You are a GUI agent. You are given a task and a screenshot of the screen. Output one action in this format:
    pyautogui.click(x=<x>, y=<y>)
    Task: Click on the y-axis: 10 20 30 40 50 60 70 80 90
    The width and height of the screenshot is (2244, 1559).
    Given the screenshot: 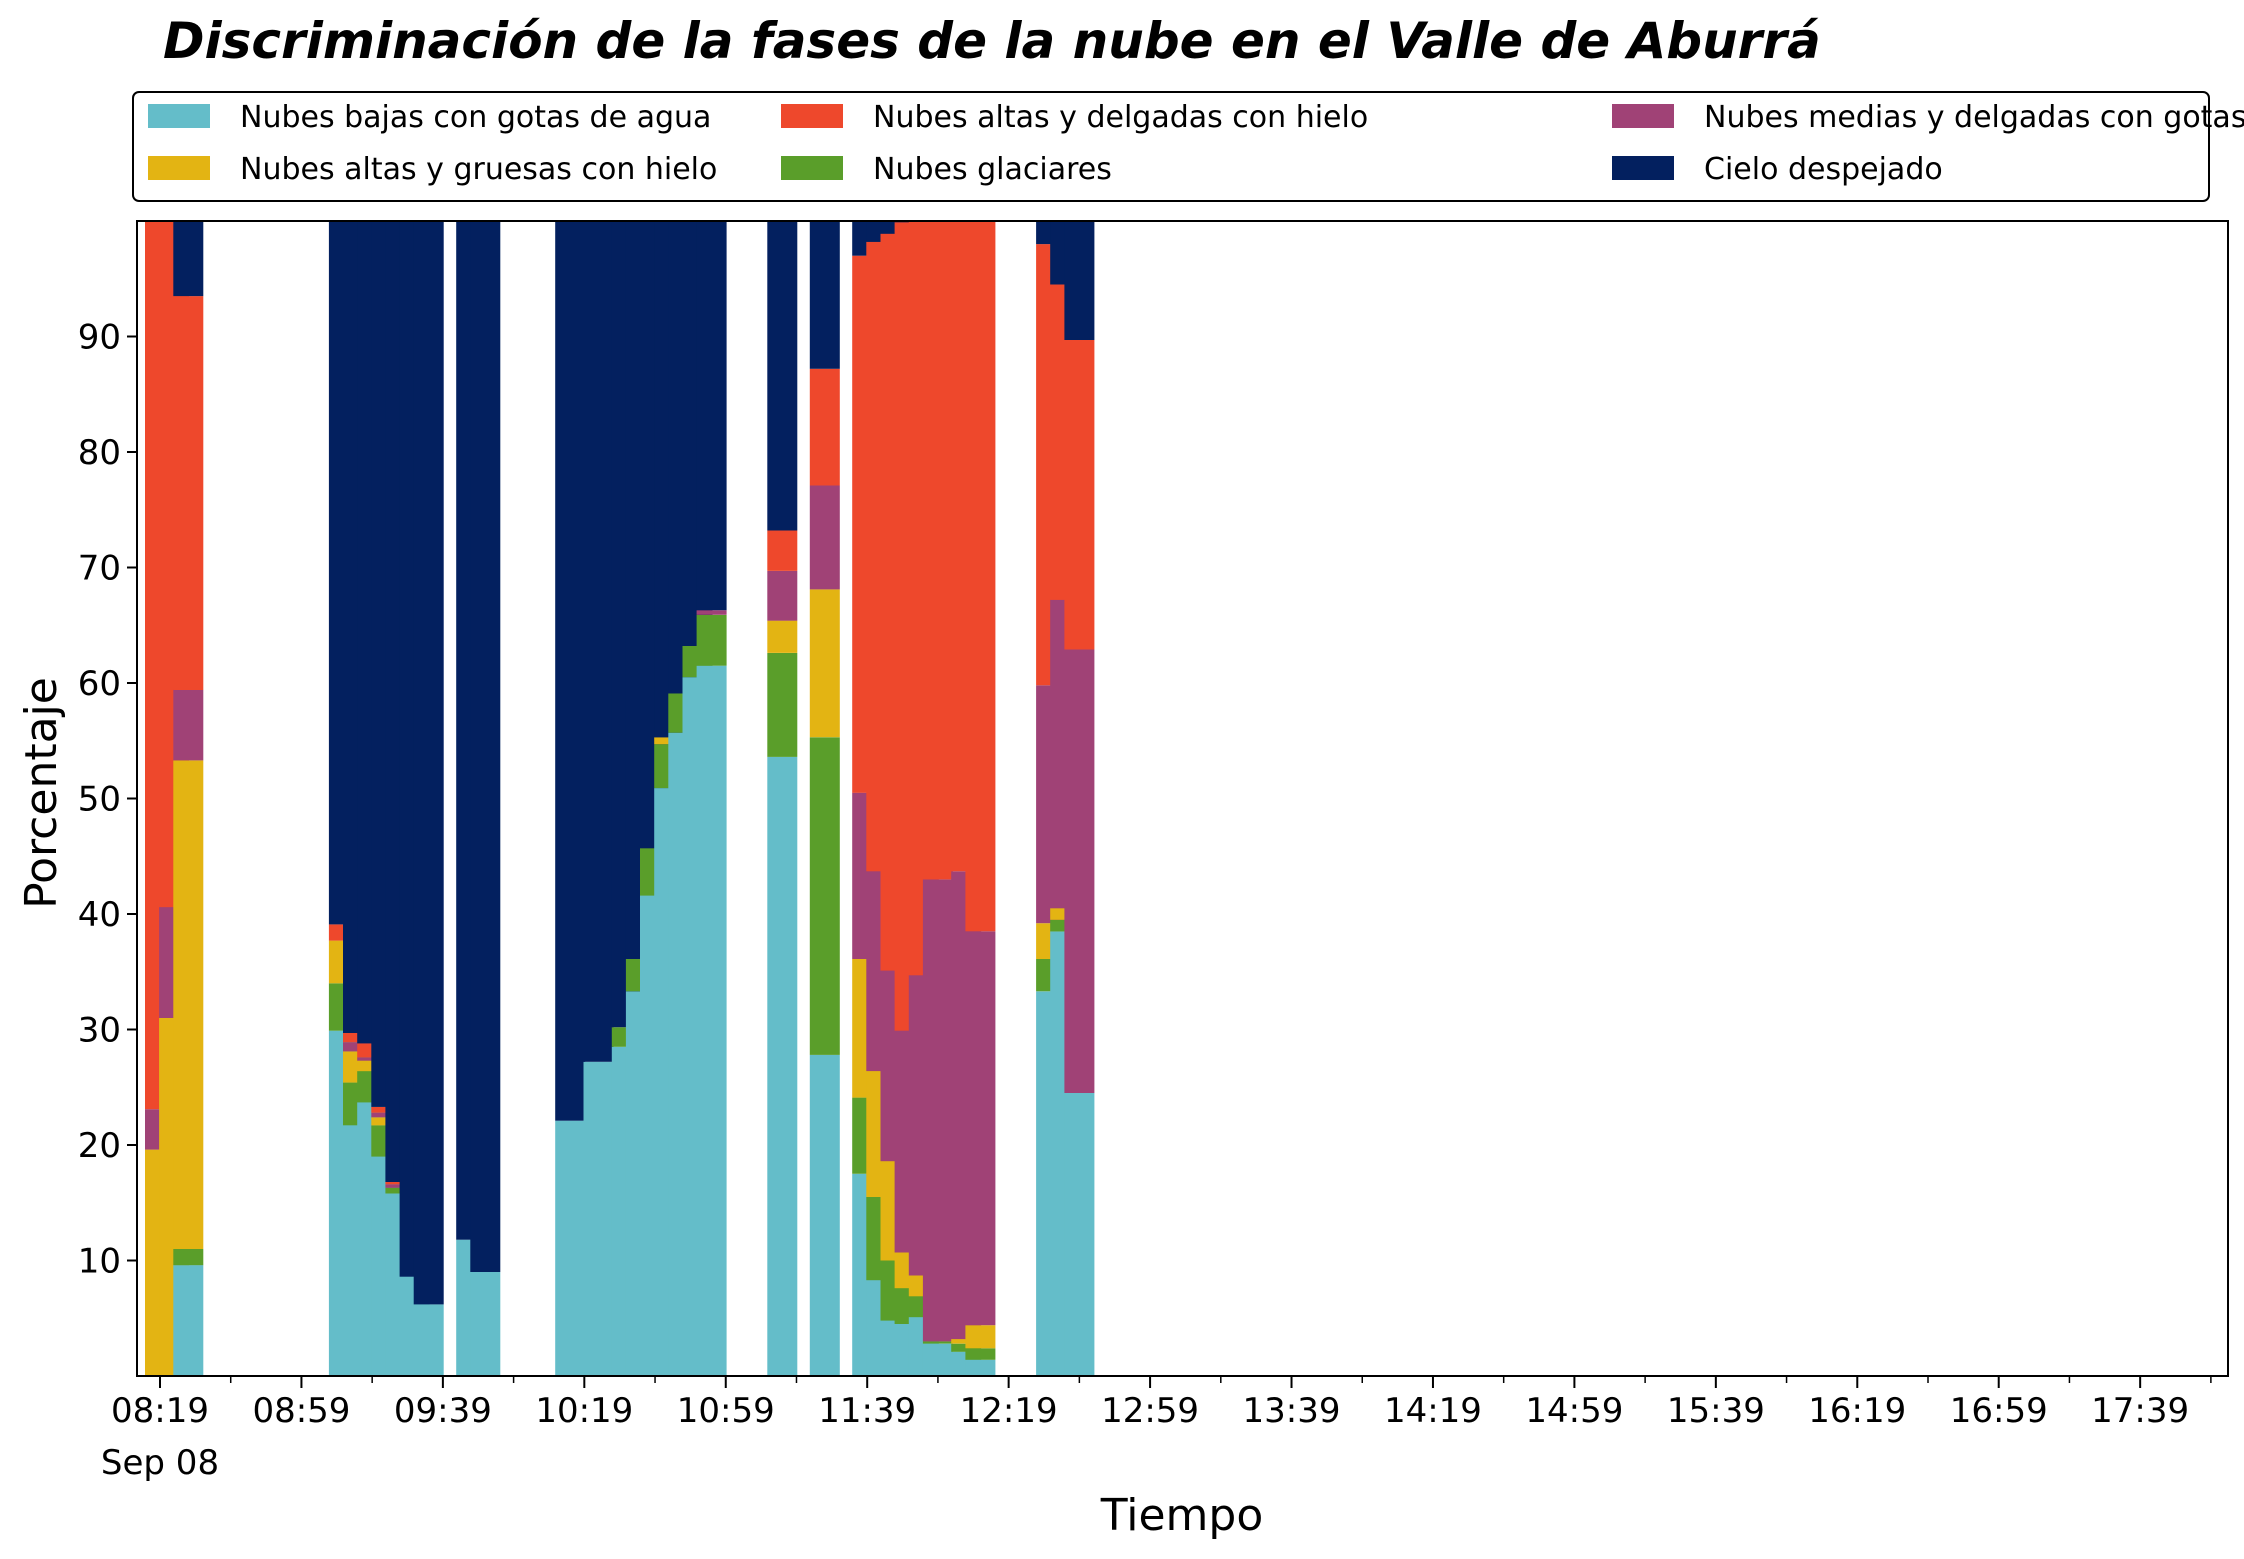 What is the action you would take?
    pyautogui.click(x=107, y=800)
    